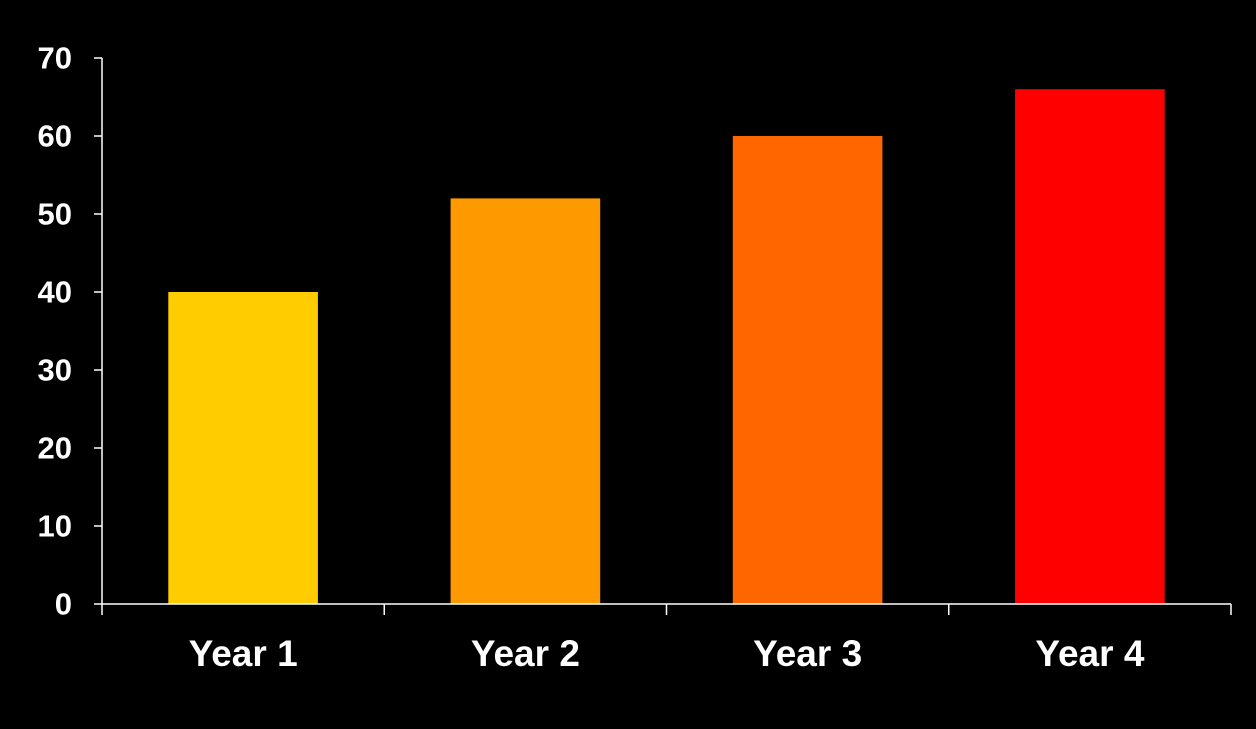  Describe the element at coordinates (1089, 653) in the screenshot. I see `x-category-label: Year 4` at that location.